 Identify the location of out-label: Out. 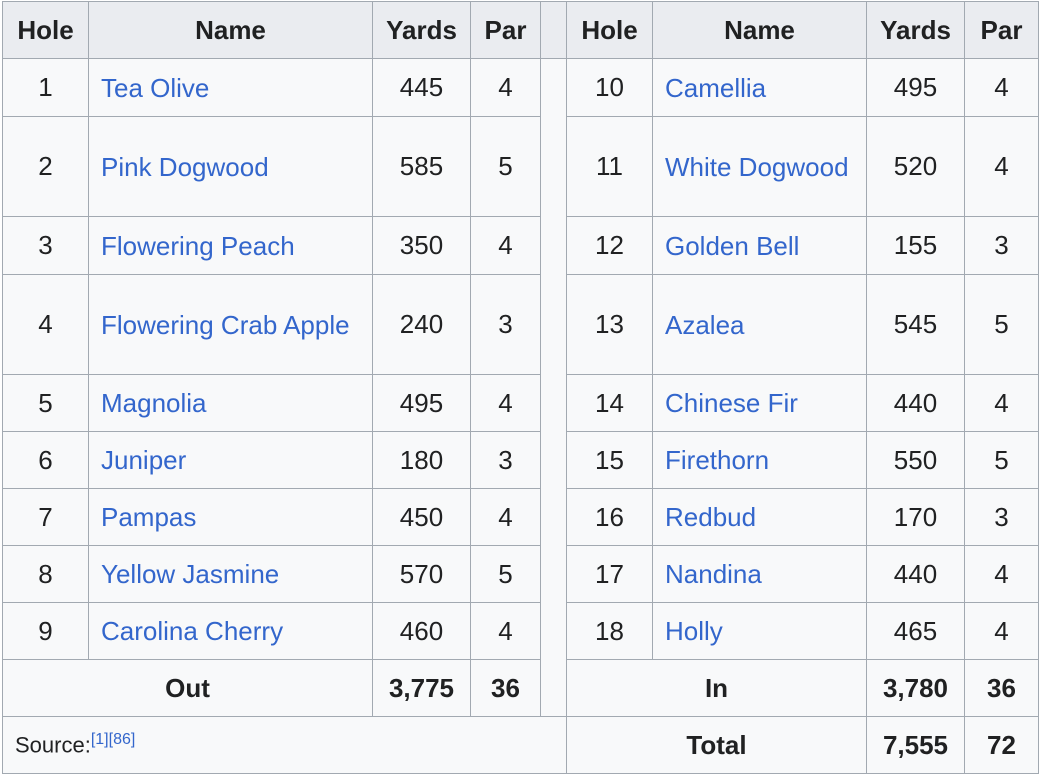
(187, 688).